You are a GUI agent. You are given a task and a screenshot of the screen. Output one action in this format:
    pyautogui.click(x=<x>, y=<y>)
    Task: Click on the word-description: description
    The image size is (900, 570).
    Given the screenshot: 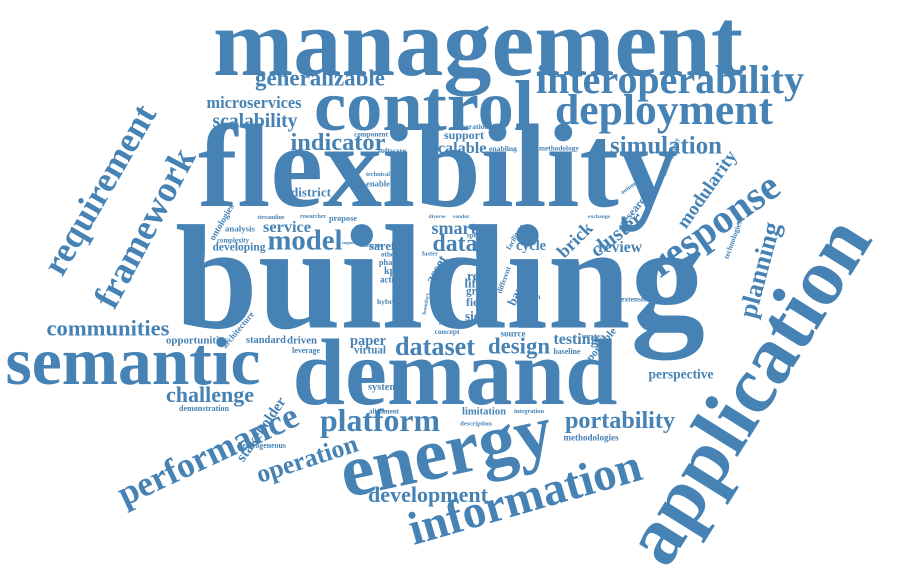 What is the action you would take?
    pyautogui.click(x=476, y=424)
    